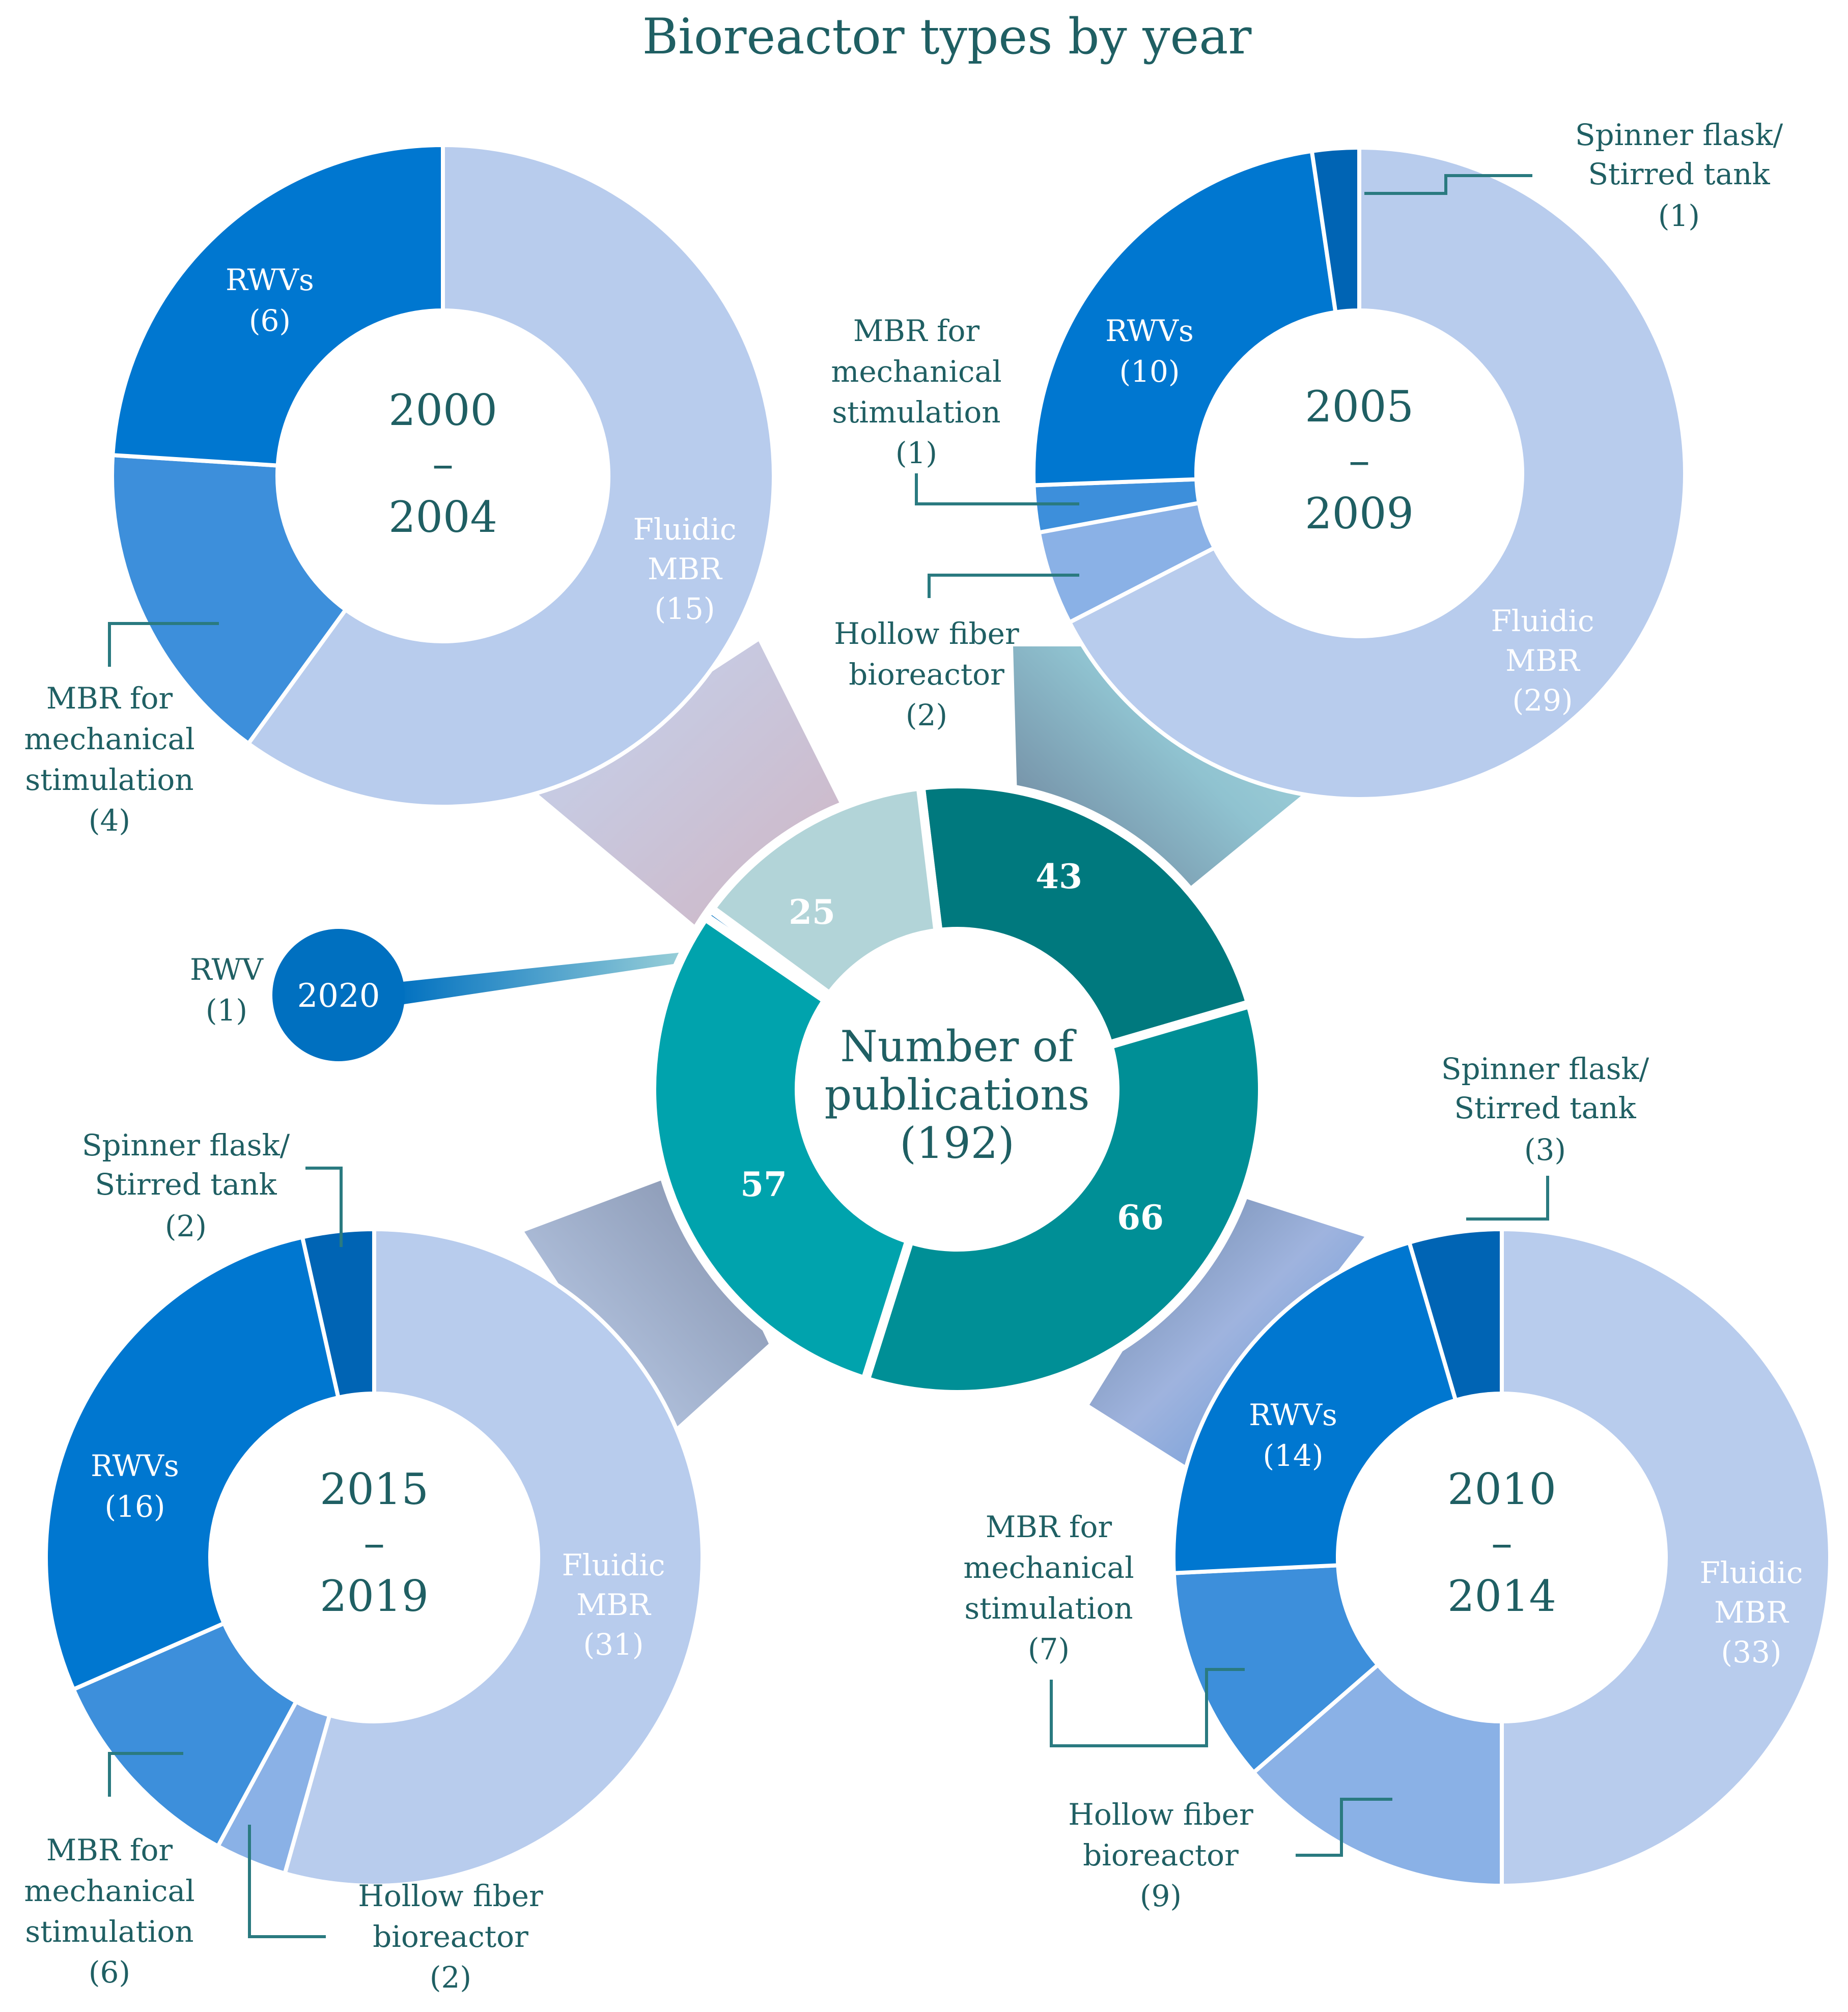 The image size is (1848, 2012). What do you see at coordinates (1003, 586) in the screenshot?
I see `d2005-hollow-leader` at bounding box center [1003, 586].